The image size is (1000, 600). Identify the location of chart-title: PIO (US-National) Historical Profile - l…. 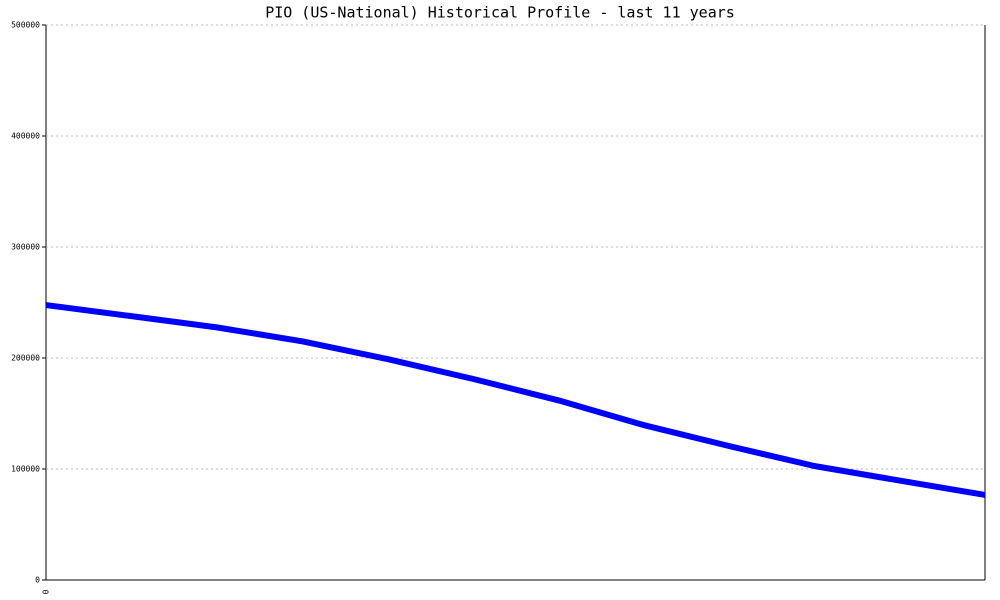
(500, 13).